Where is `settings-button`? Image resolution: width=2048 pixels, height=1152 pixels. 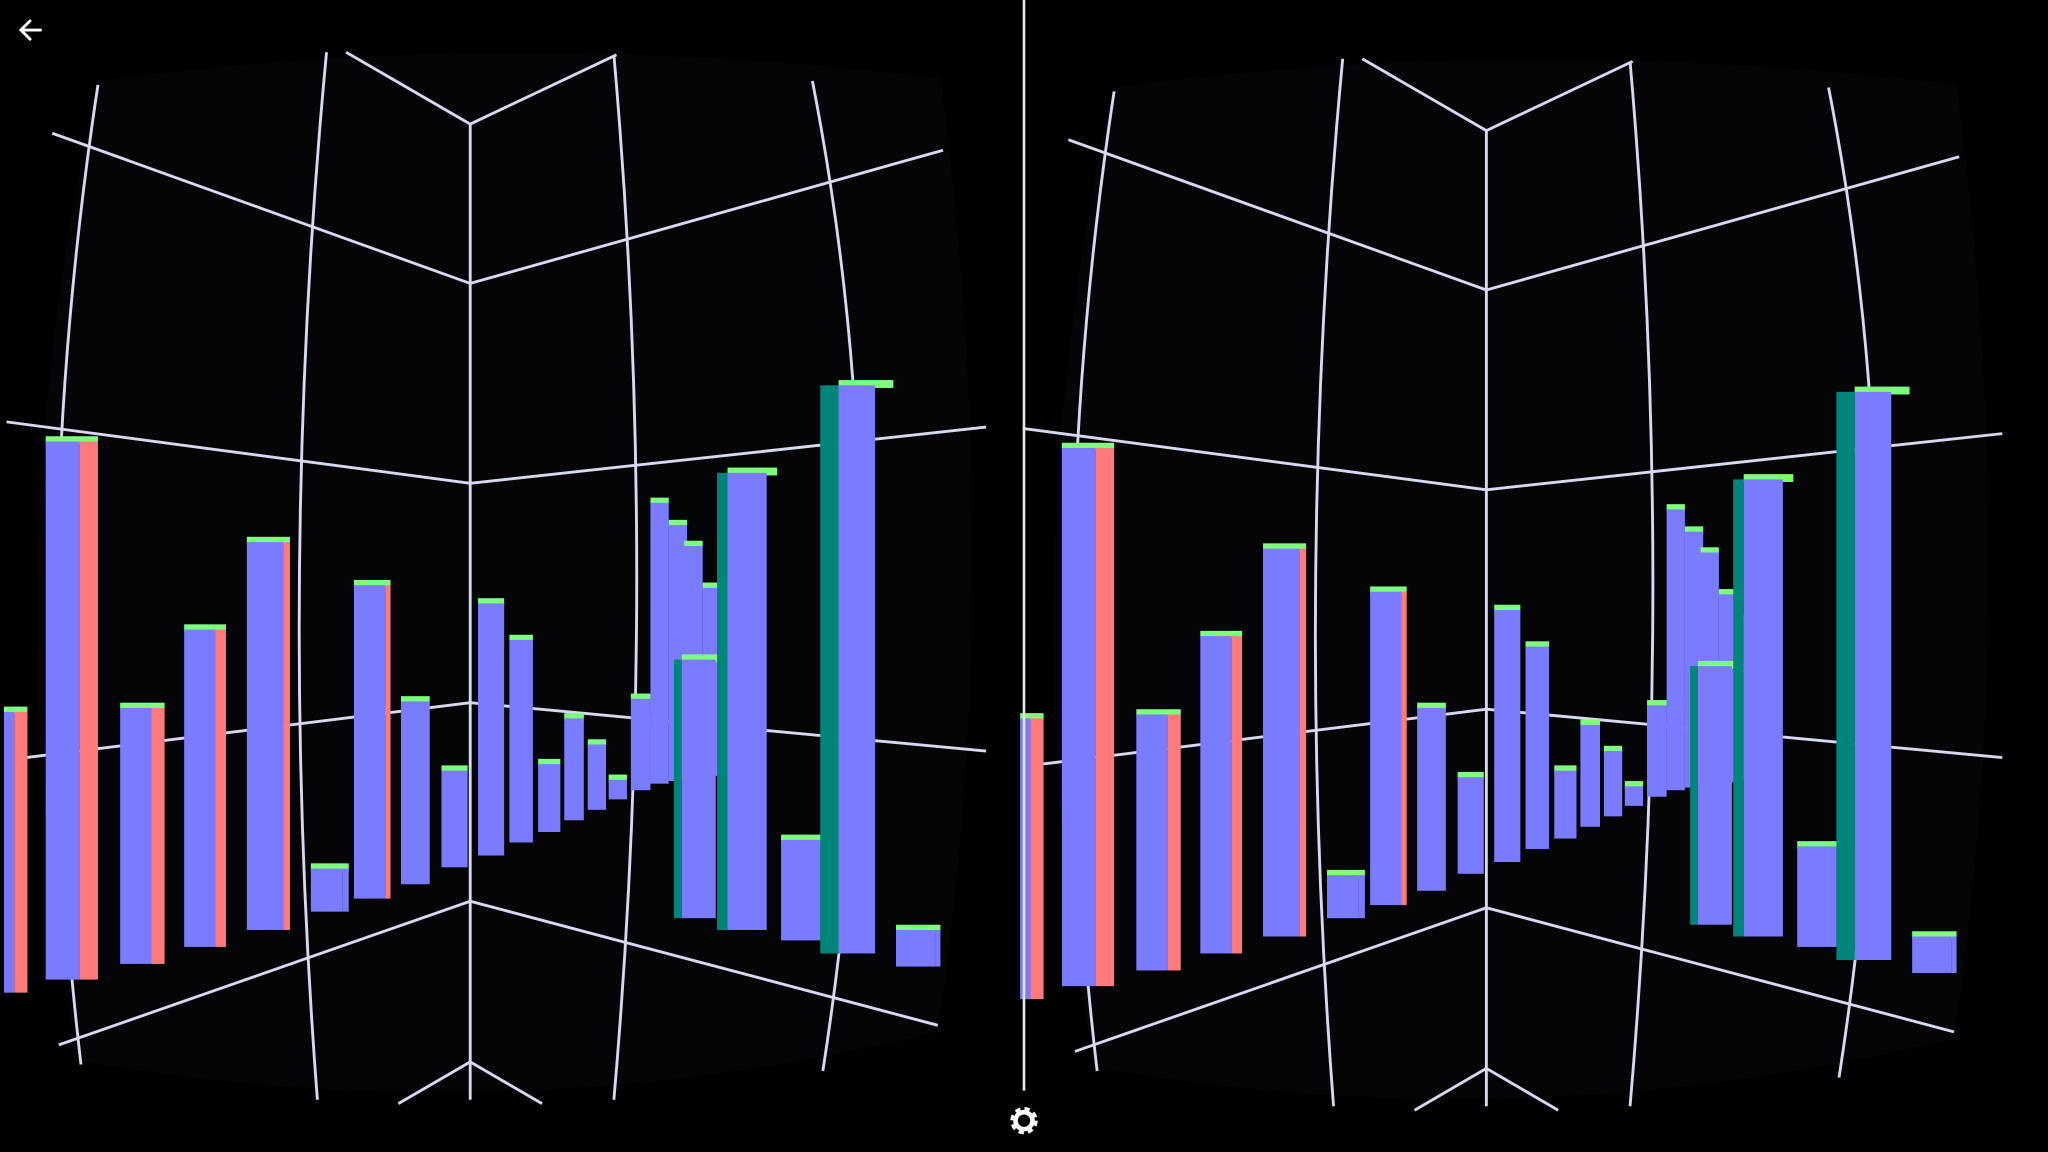 settings-button is located at coordinates (1024, 1120).